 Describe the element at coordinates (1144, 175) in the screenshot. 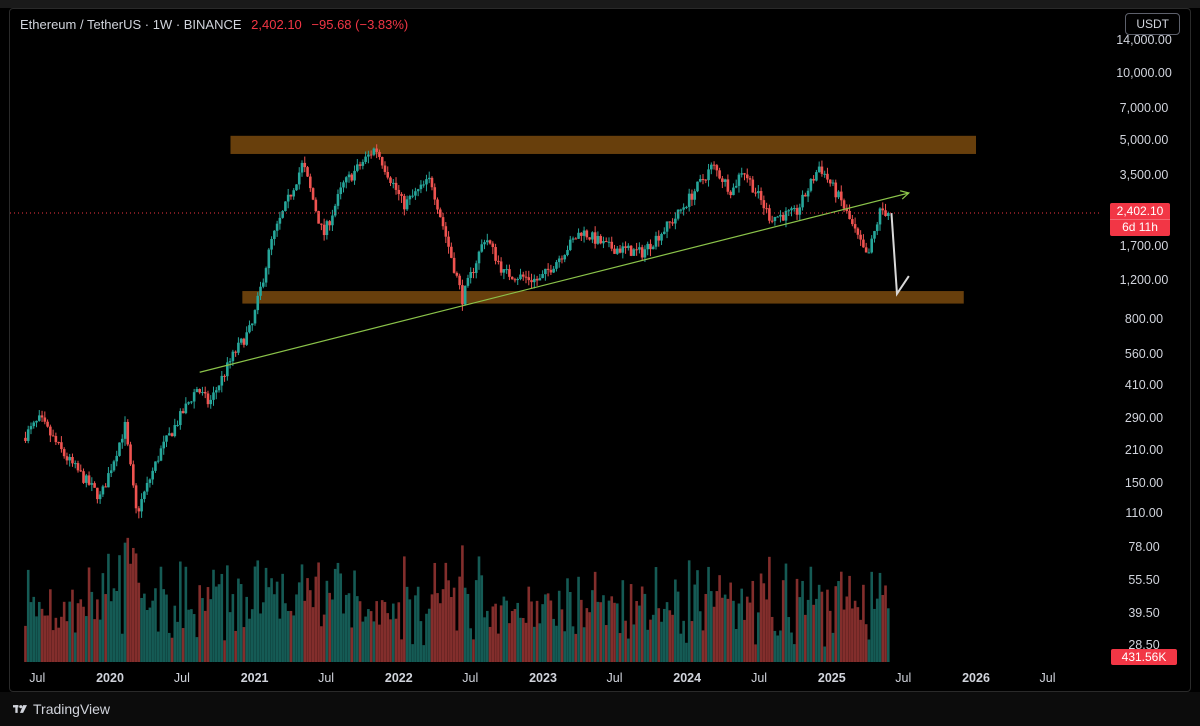

I see `y-tick-label: 3,500.00` at that location.